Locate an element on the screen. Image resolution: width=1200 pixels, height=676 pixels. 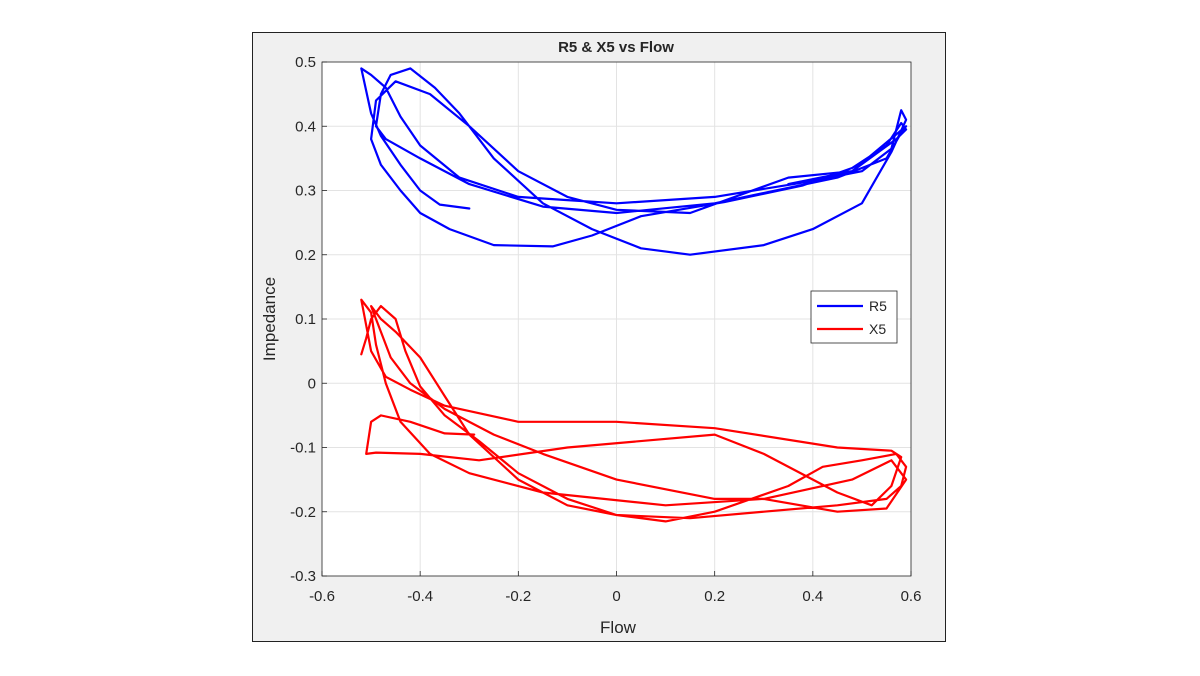
y-tick-label: -0.3 is located at coordinates (303, 576).